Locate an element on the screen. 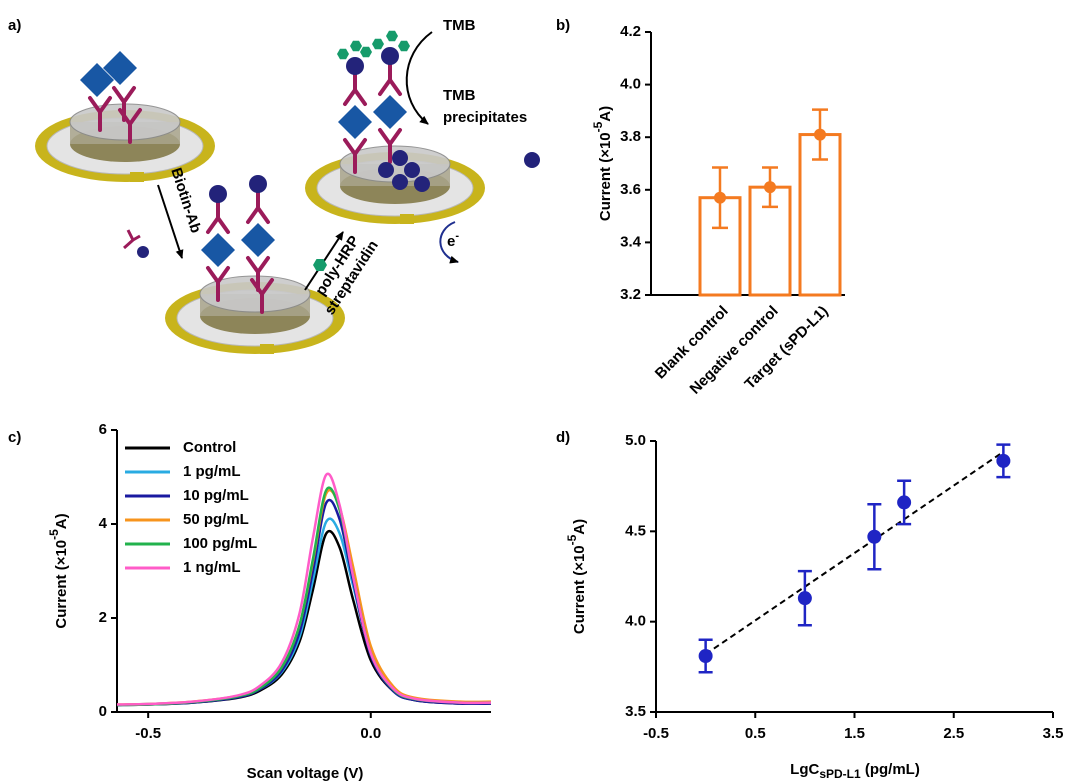 This screenshot has width=1069, height=784. y-tick-label: 4.5 is located at coordinates (635, 530).